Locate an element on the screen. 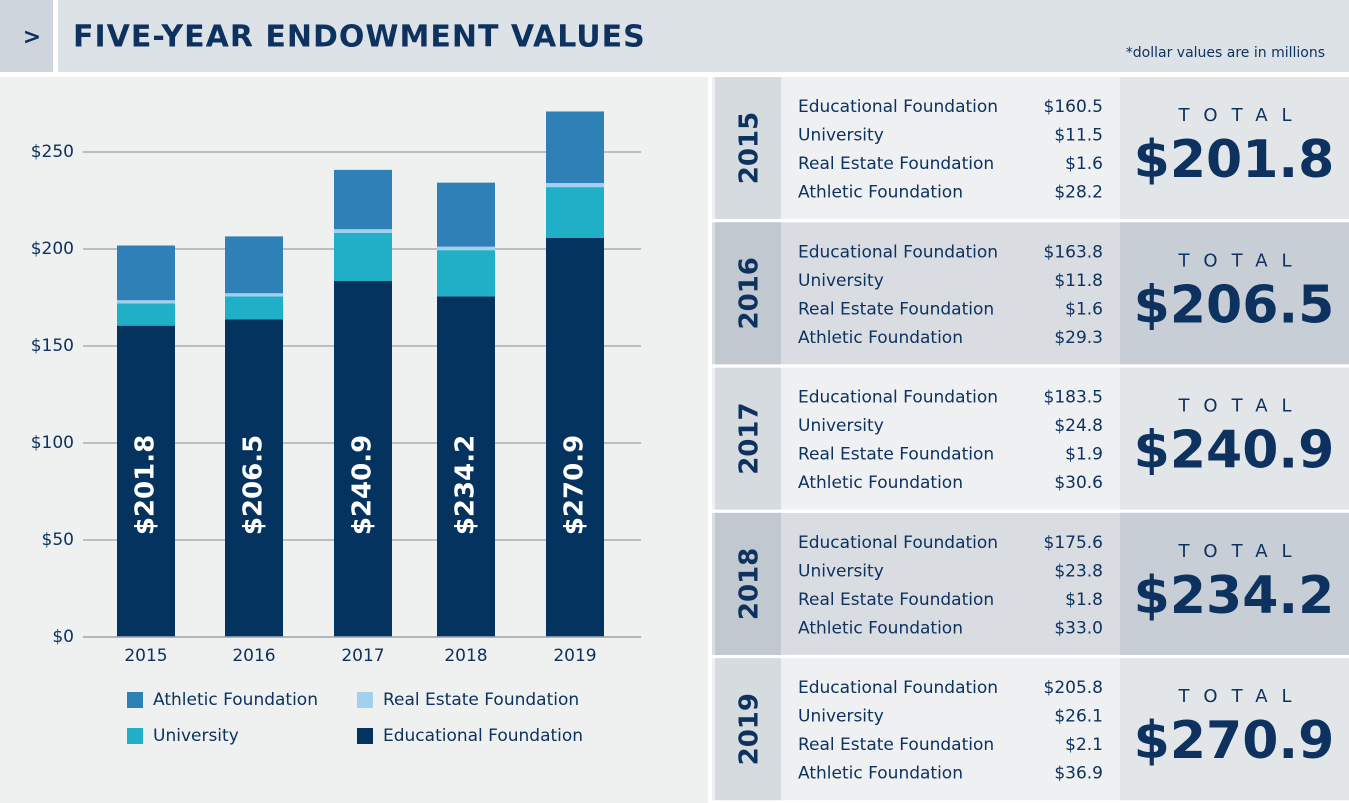  item-value: $36.9 is located at coordinates (1078, 774).